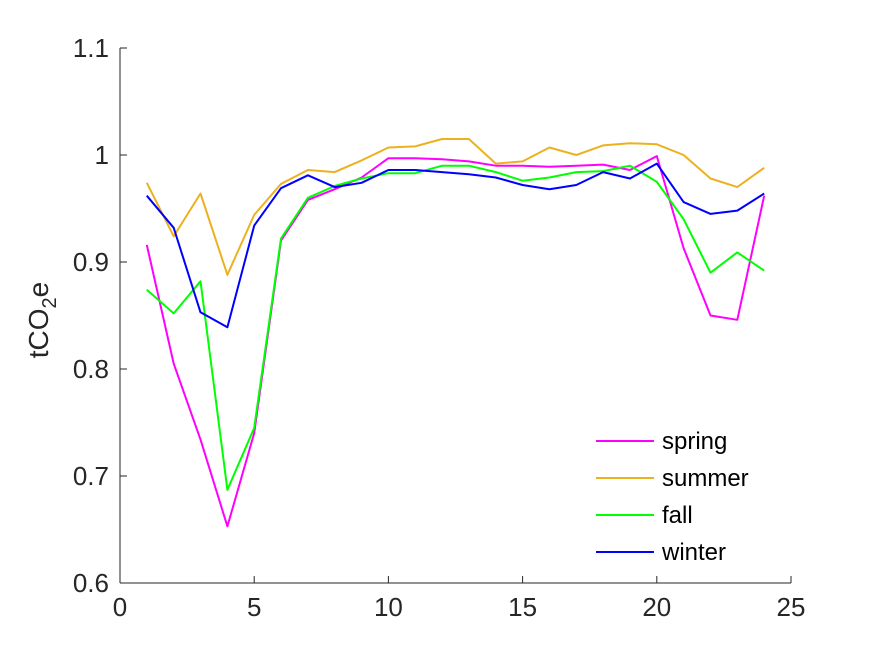 The height and width of the screenshot is (656, 875). What do you see at coordinates (705, 478) in the screenshot?
I see `legend-label-summer: summer` at bounding box center [705, 478].